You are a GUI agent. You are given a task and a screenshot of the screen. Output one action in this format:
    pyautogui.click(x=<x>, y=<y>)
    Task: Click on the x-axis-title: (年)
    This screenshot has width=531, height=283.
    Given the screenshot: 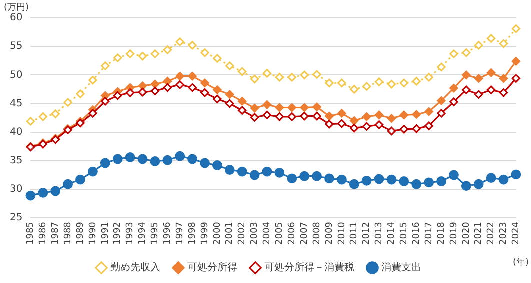 What is the action you would take?
    pyautogui.click(x=520, y=262)
    